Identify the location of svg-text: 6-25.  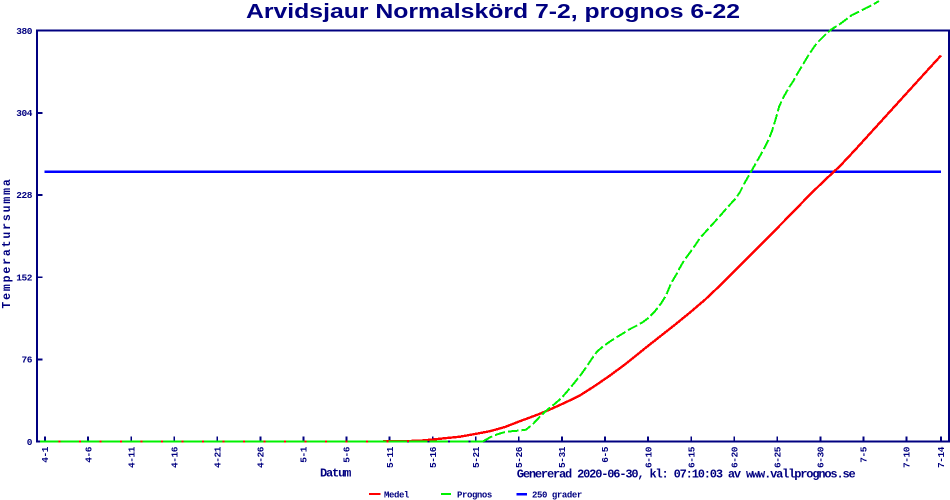
(778, 457).